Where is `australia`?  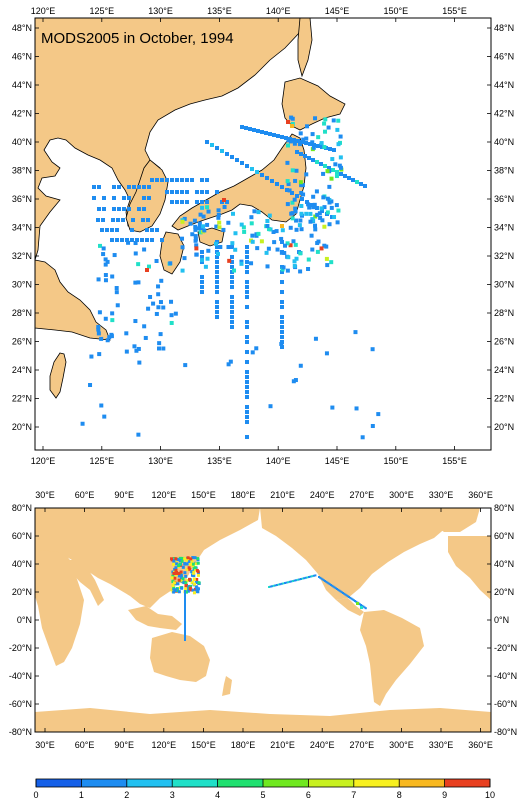
australia is located at coordinates (180, 657).